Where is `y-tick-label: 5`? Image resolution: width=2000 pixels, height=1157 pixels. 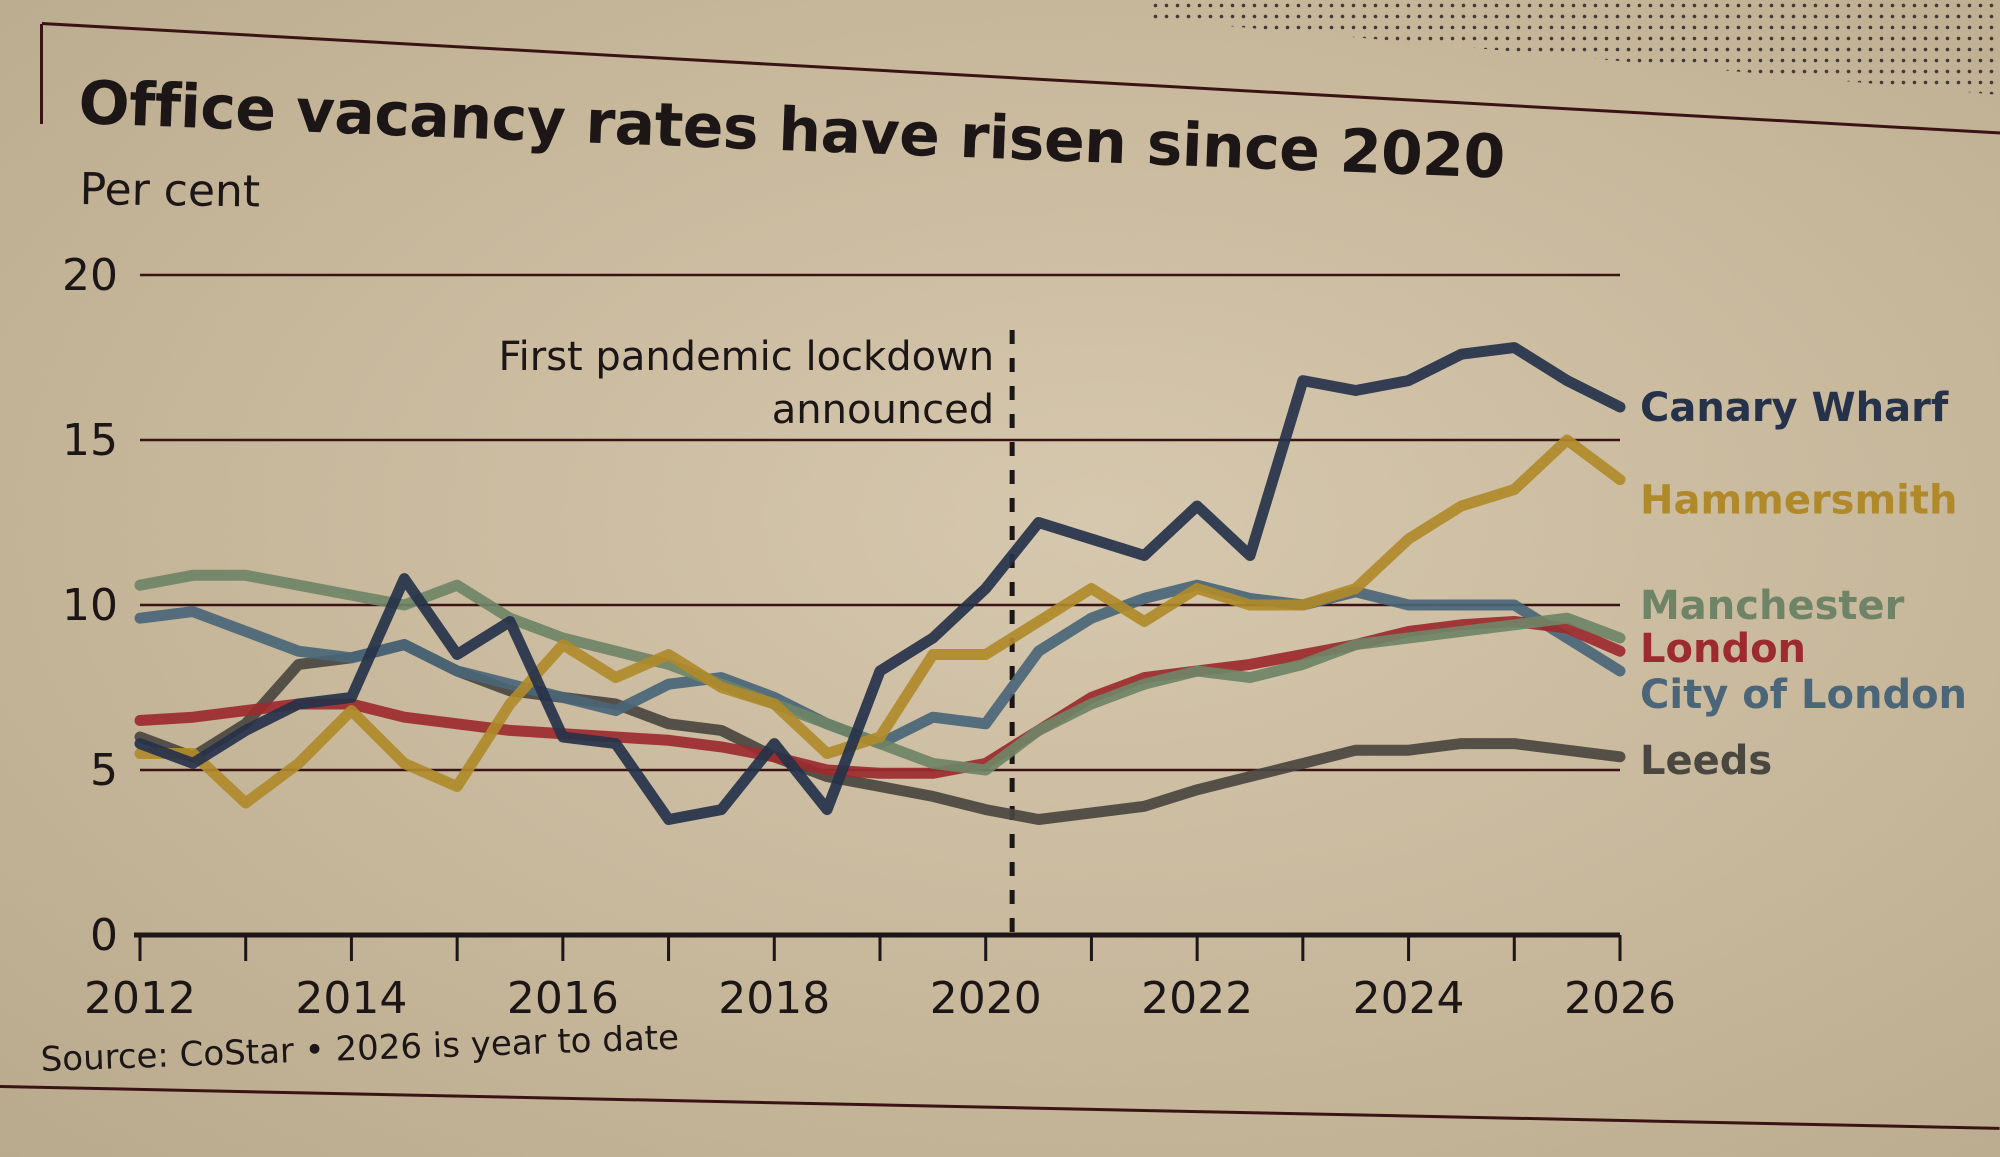
y-tick-label: 5 is located at coordinates (104, 770).